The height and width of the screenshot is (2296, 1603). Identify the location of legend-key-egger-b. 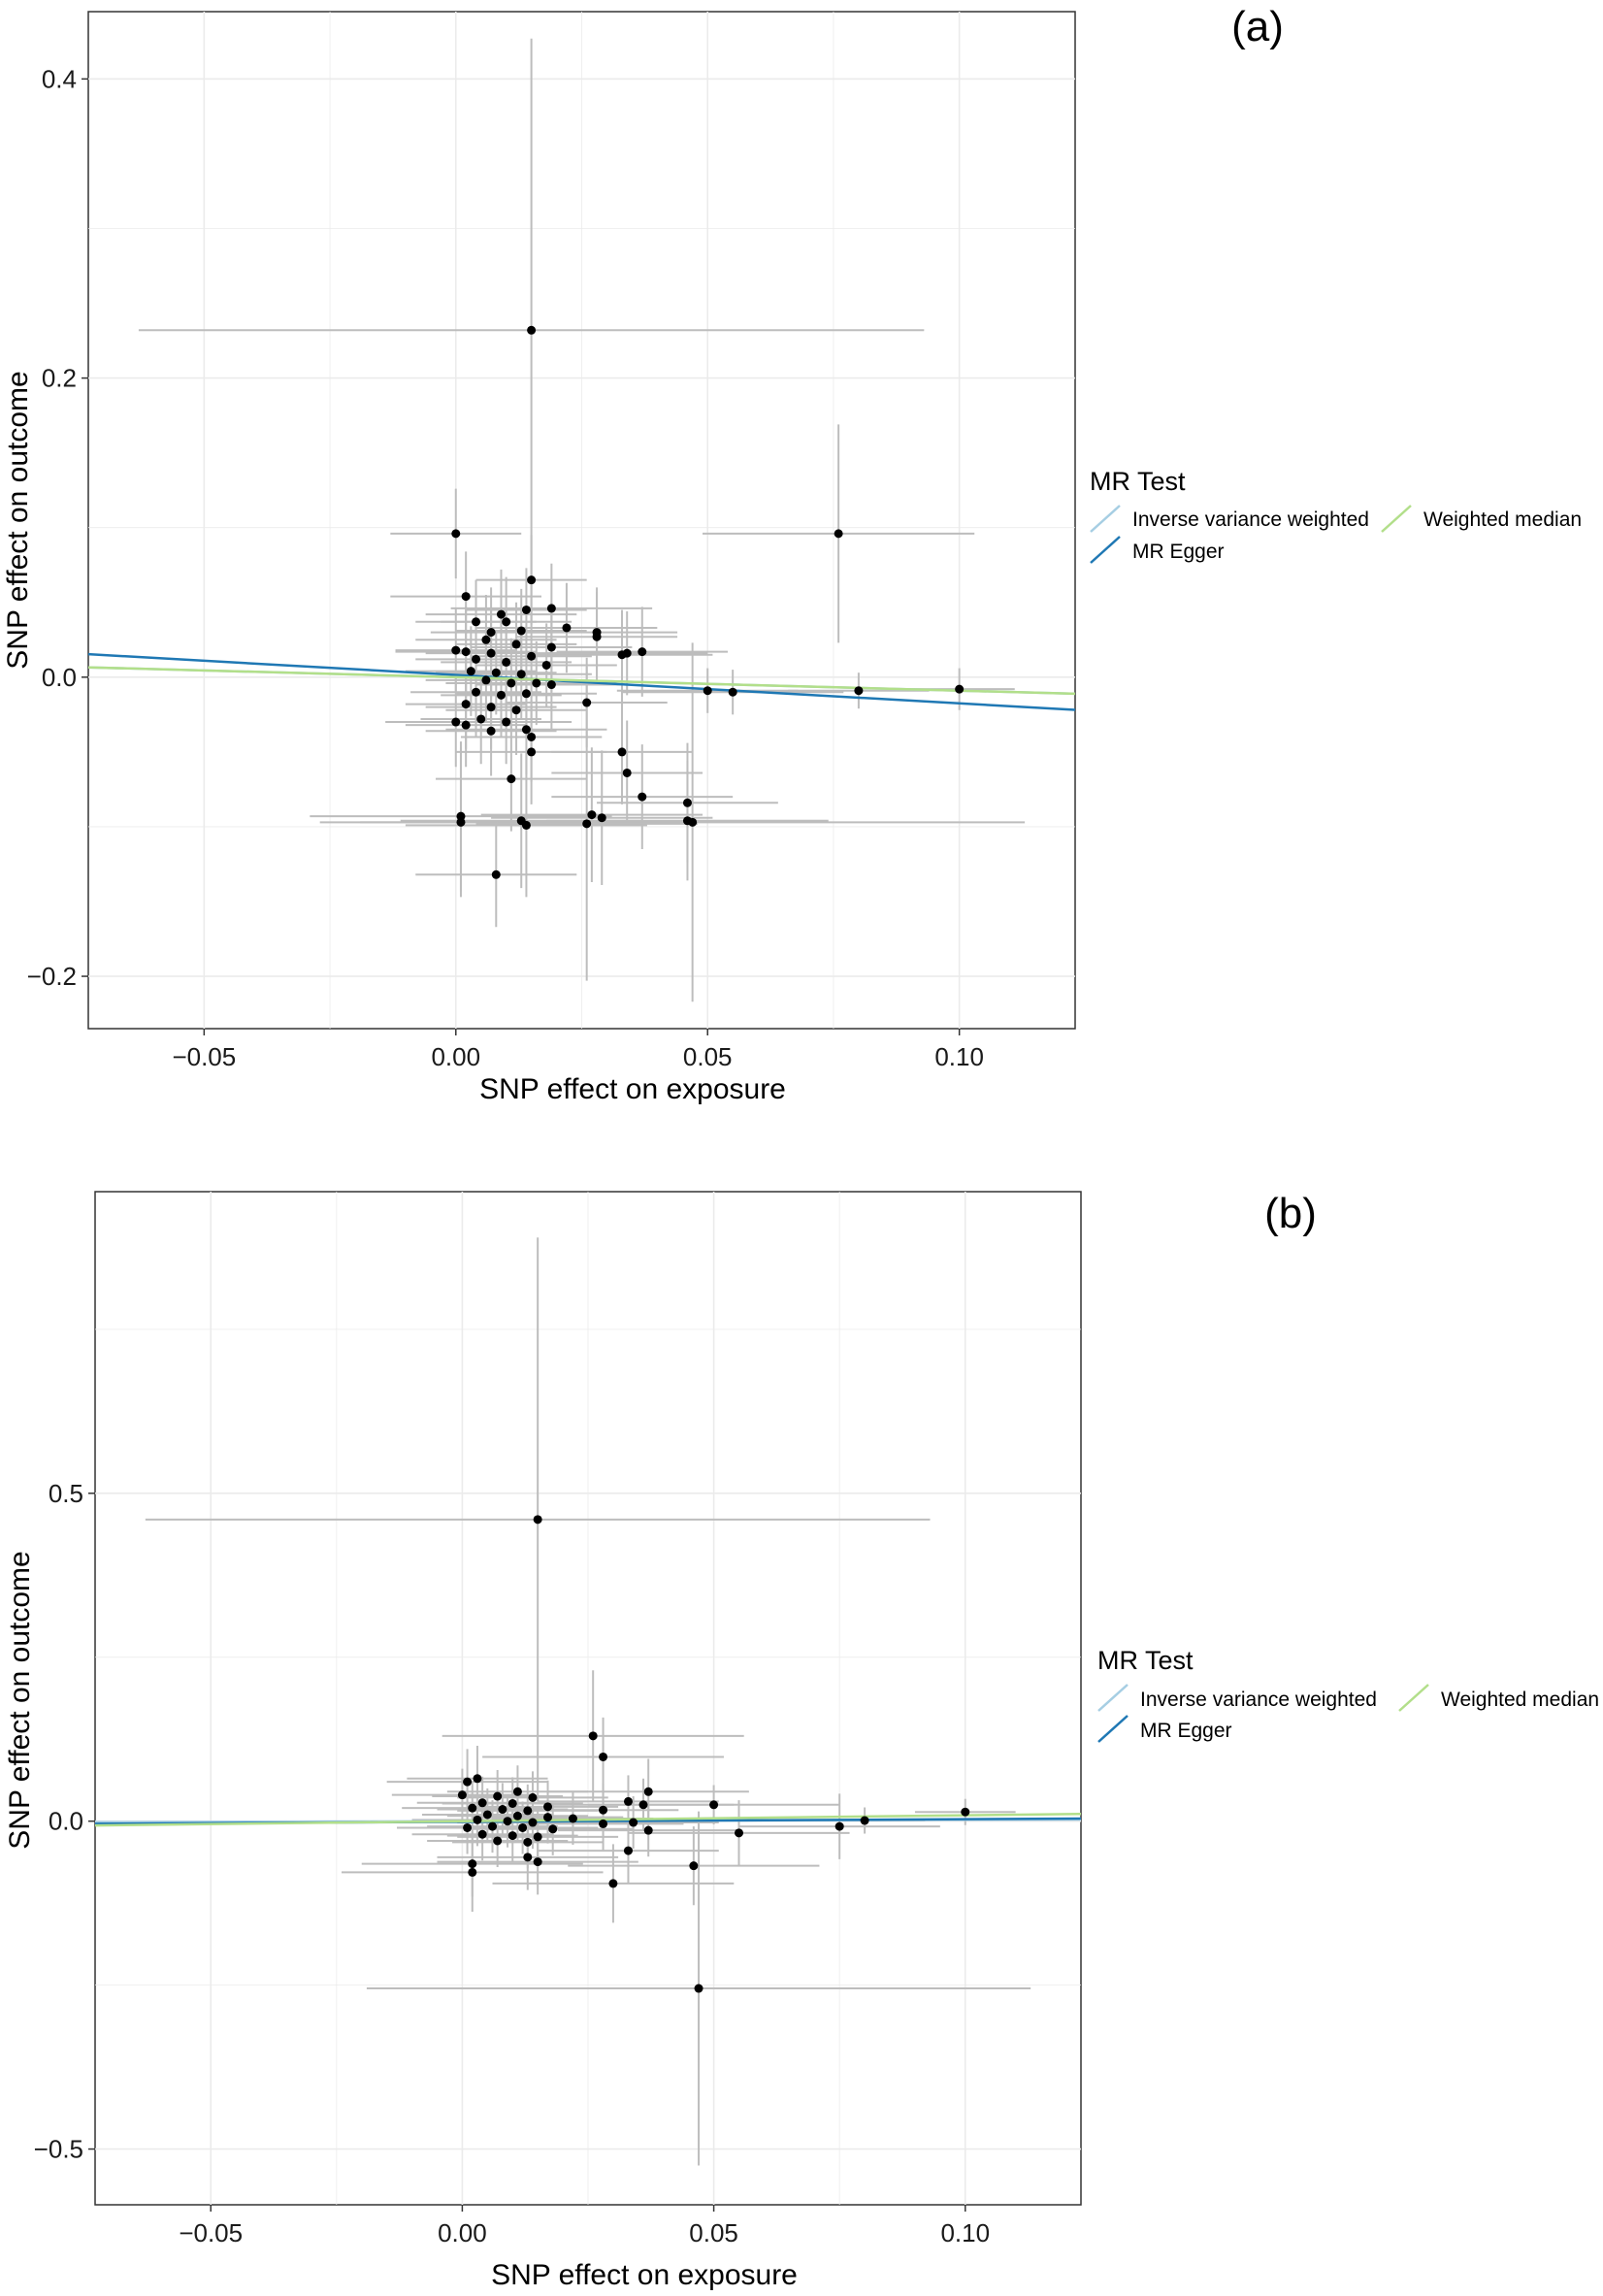
(1113, 1729).